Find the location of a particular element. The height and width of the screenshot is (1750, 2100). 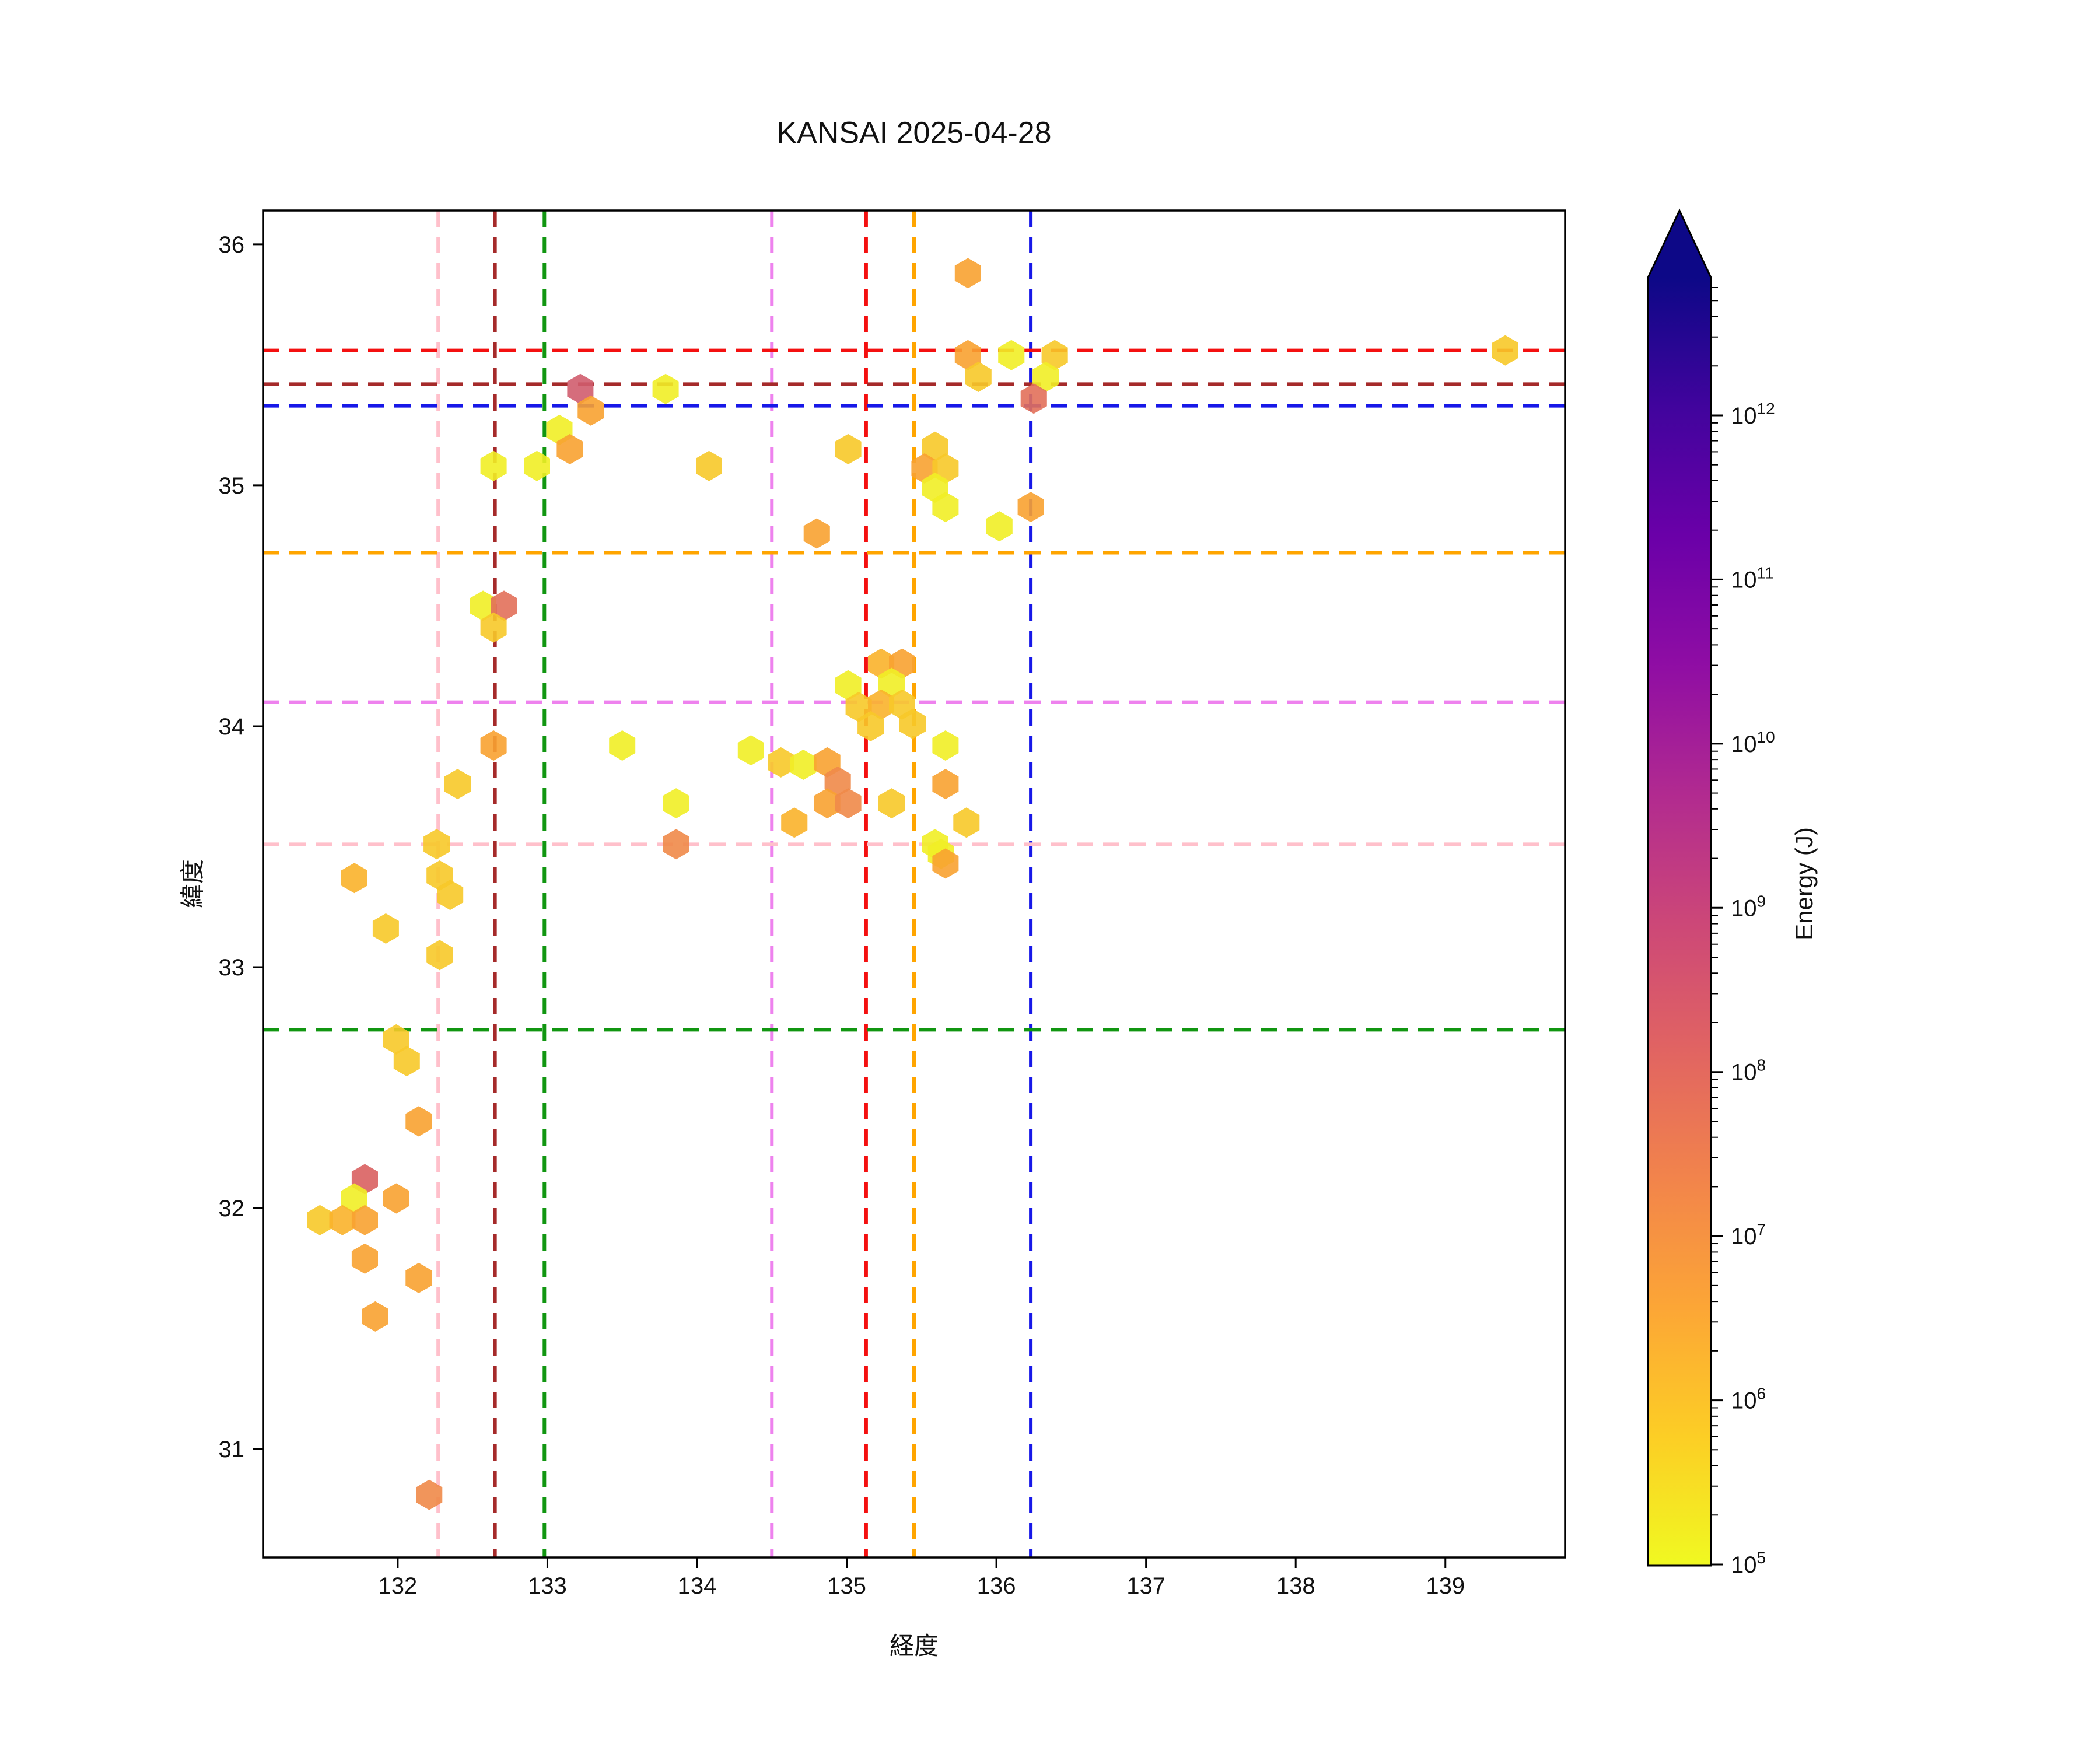

colorbar-tick-label: 10⁹ is located at coordinates (1748, 907).